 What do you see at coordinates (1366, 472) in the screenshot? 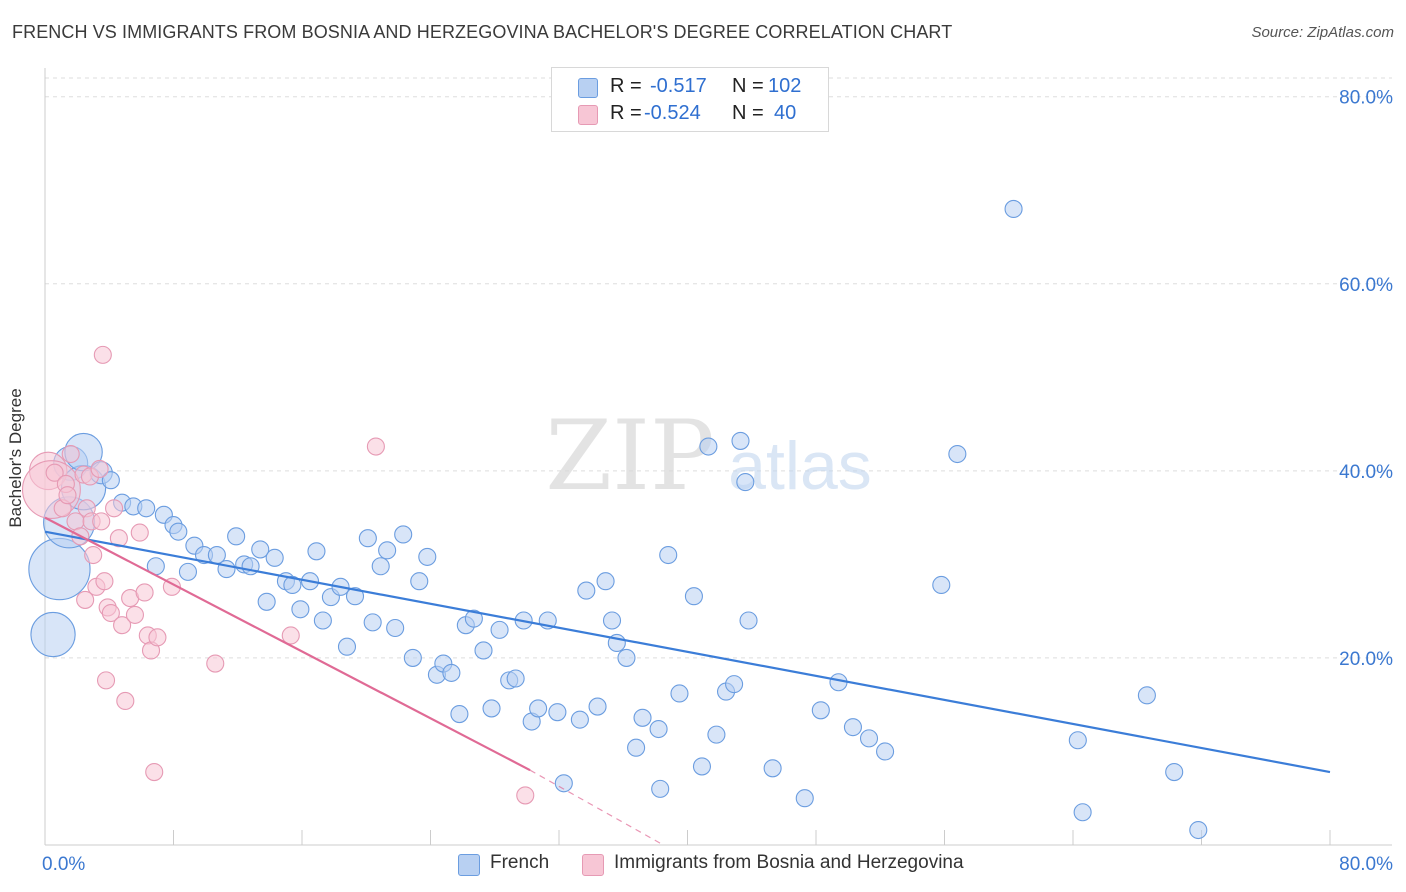
I see `y-tick-label-1: 40.0%` at bounding box center [1366, 472].